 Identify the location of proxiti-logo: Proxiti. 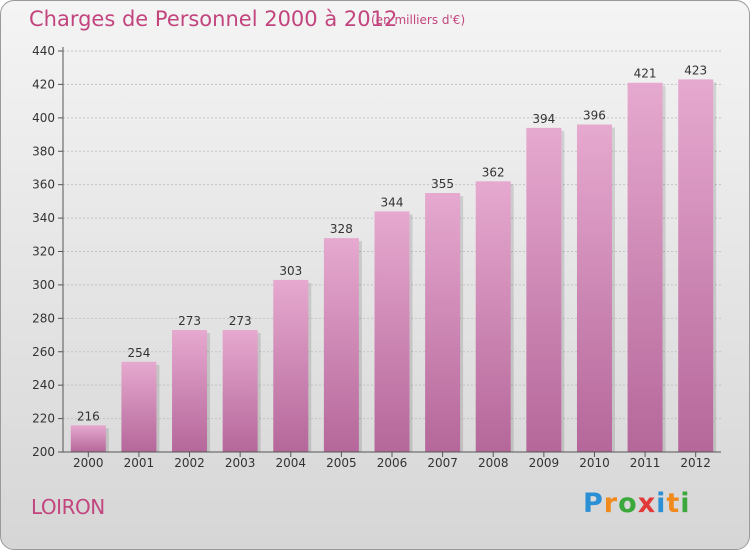
(637, 503).